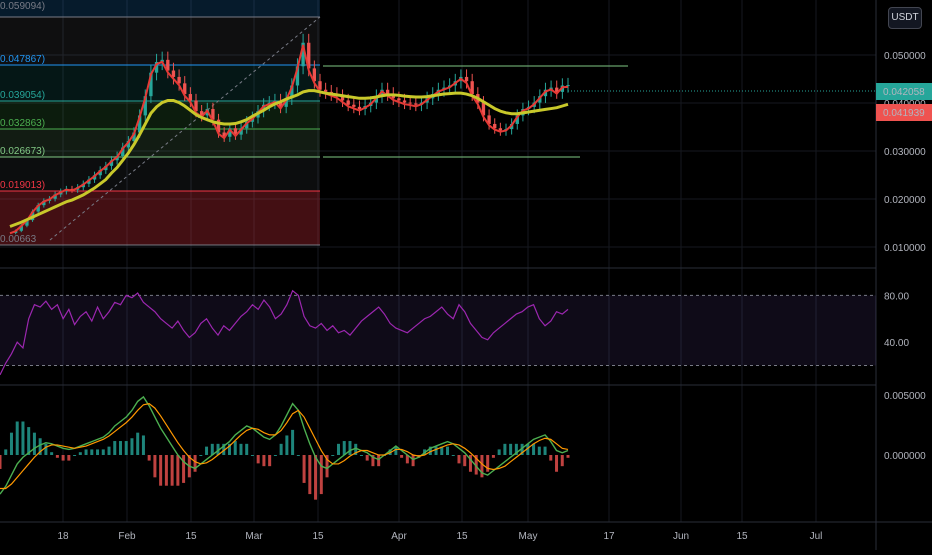 The image size is (932, 555). I want to click on signal-line, so click(284, 446).